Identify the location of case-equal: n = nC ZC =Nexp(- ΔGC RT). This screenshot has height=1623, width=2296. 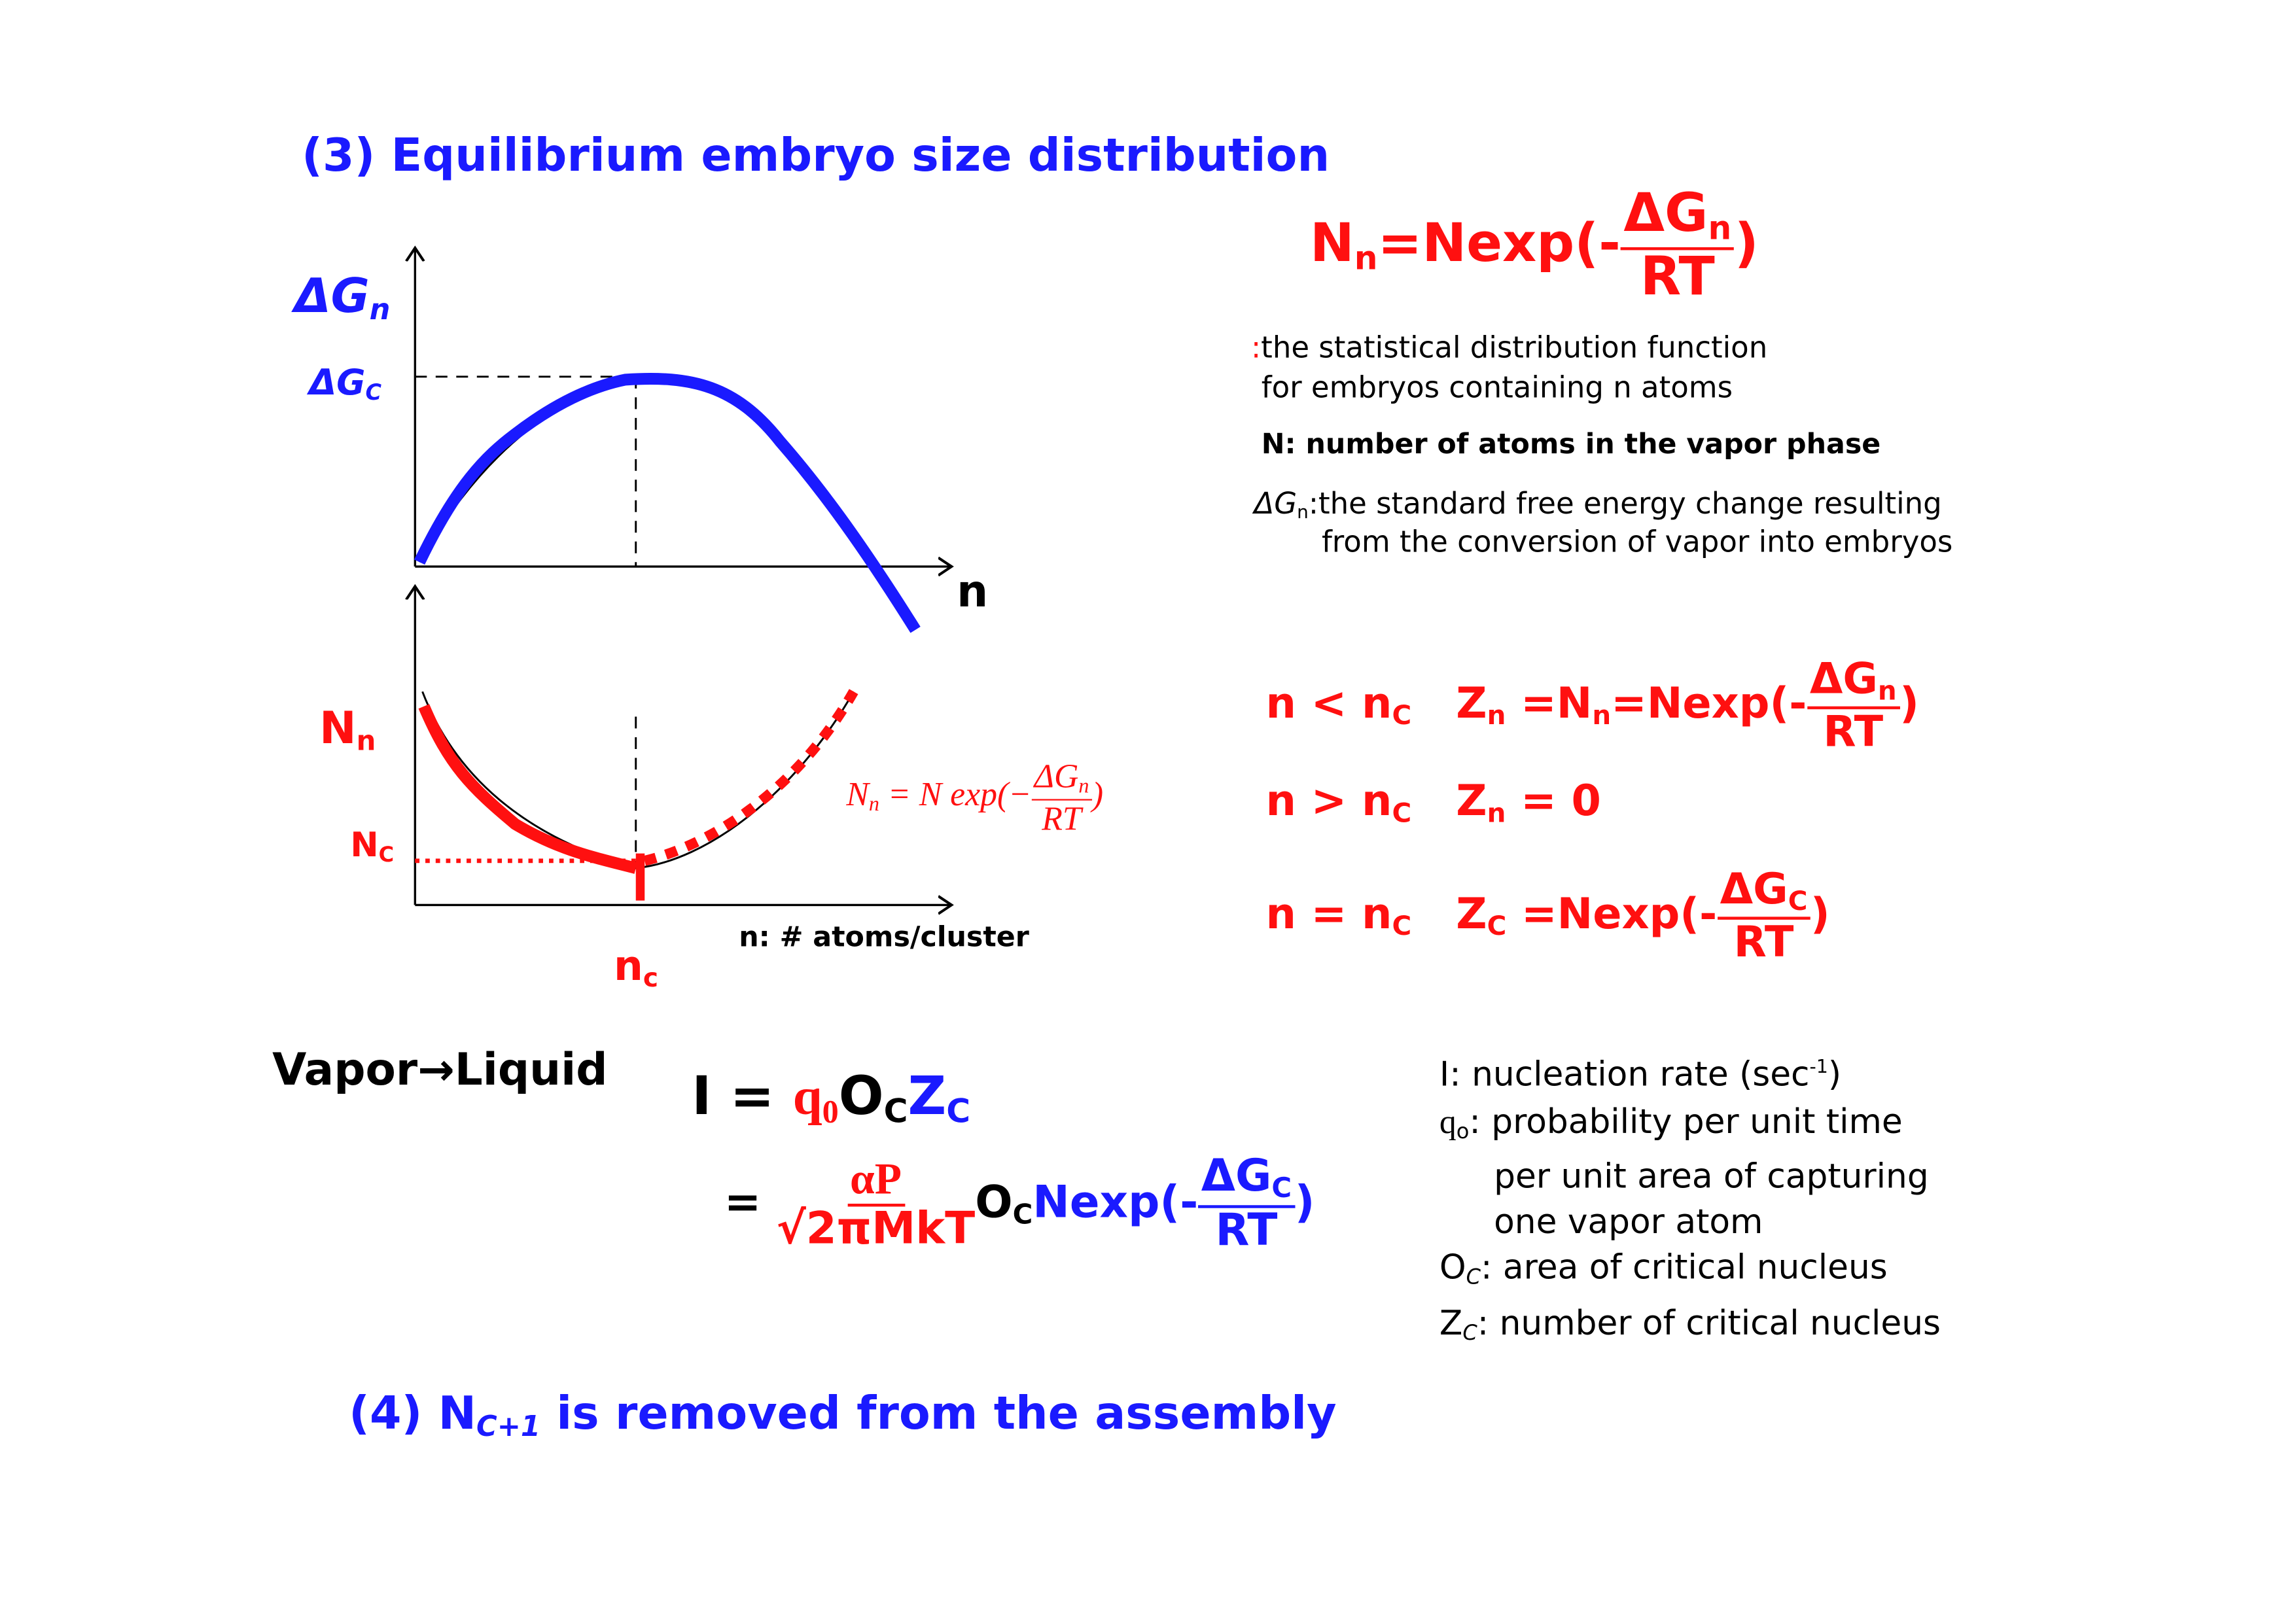
(1547, 916).